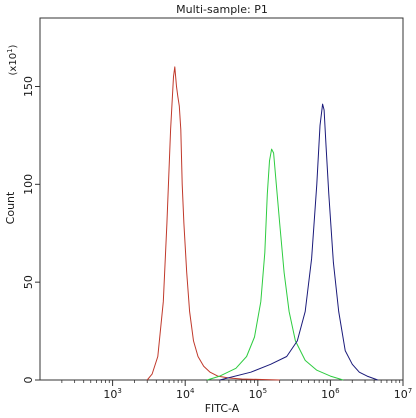 This screenshot has height=418, width=416. Describe the element at coordinates (403, 394) in the screenshot. I see `x-tick-label: 107` at that location.